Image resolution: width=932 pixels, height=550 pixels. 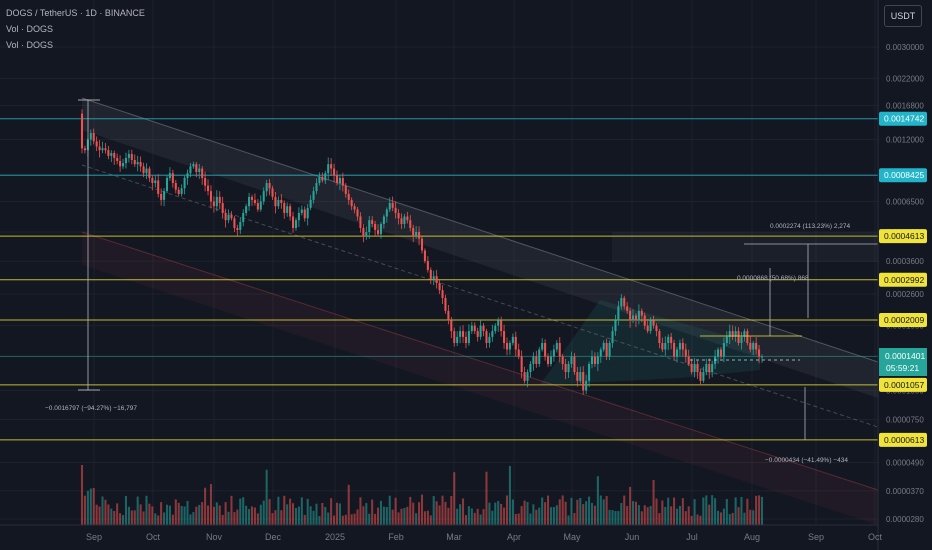 What do you see at coordinates (903, 16) in the screenshot?
I see `currency-button: USDT` at bounding box center [903, 16].